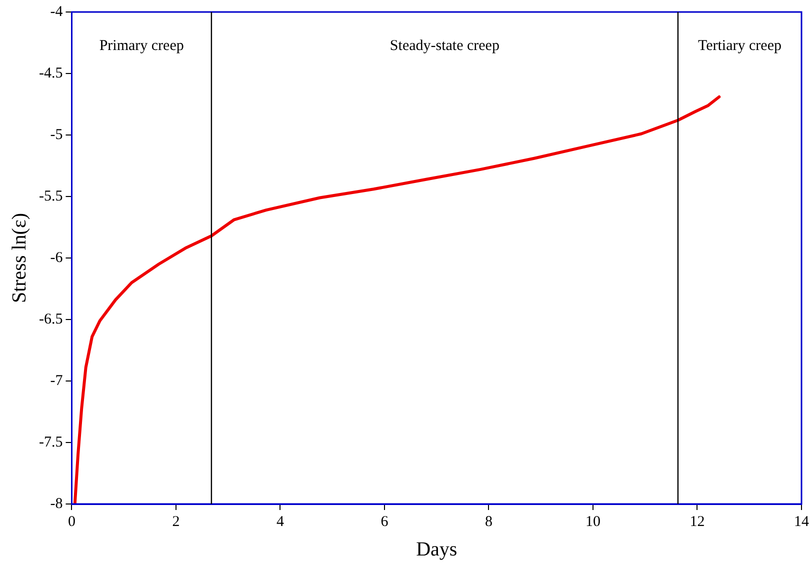 The width and height of the screenshot is (812, 566). I want to click on y-tick-label: -5, so click(56, 134).